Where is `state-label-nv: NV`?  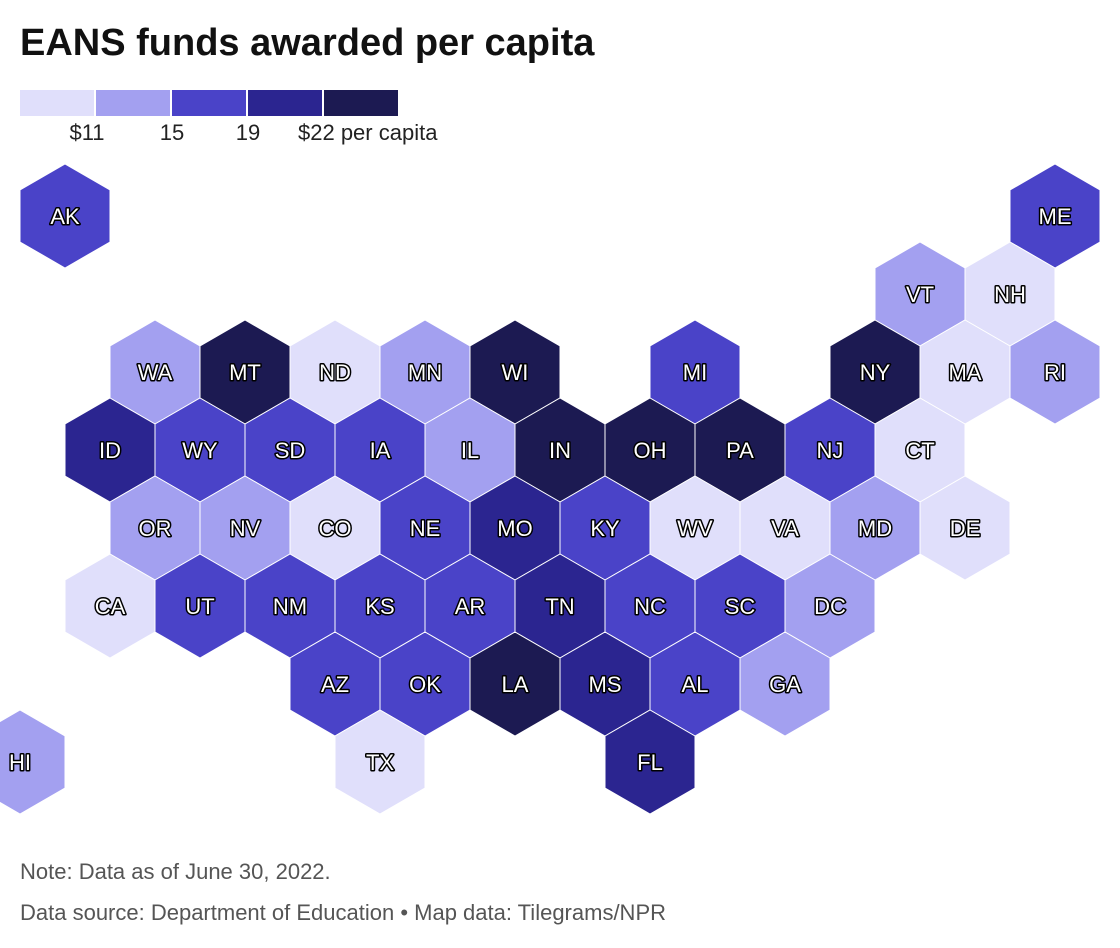
state-label-nv: NV is located at coordinates (245, 528).